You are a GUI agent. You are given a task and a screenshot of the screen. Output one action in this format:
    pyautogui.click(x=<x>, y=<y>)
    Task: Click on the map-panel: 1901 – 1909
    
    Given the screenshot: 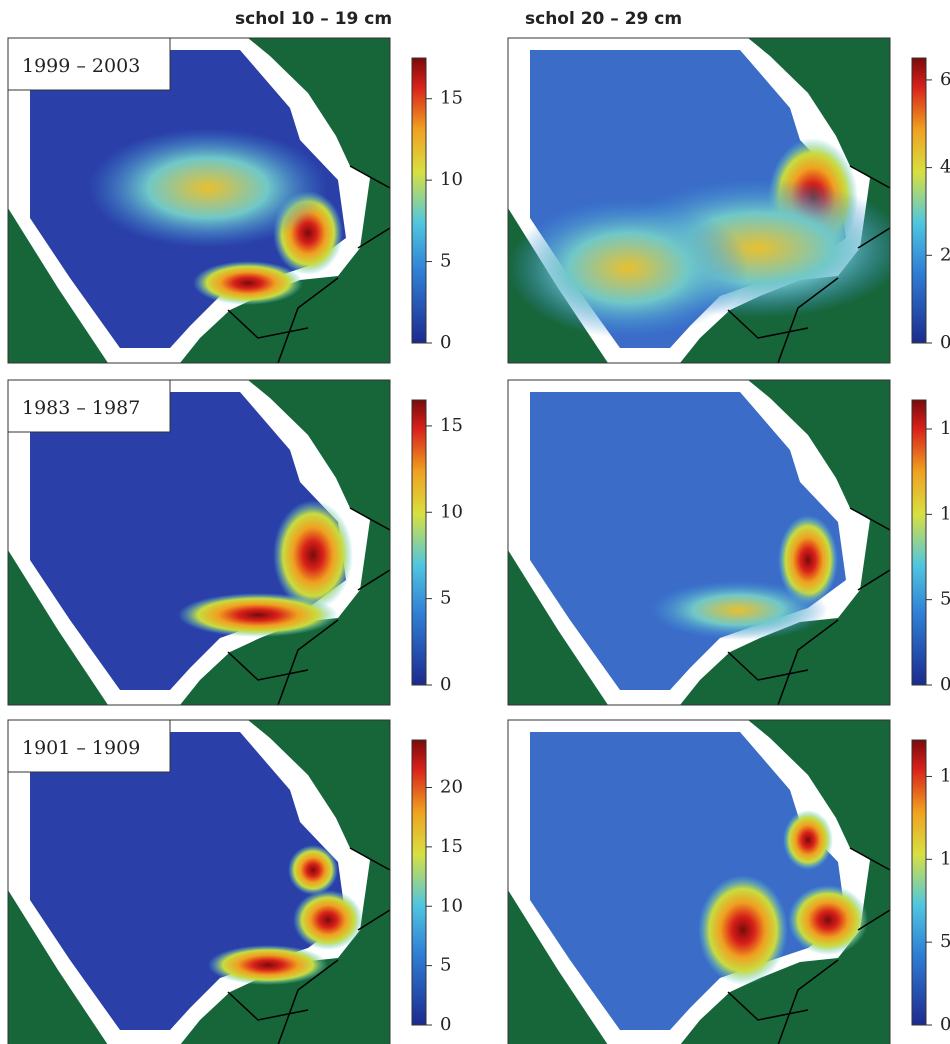 What is the action you would take?
    pyautogui.click(x=199, y=881)
    